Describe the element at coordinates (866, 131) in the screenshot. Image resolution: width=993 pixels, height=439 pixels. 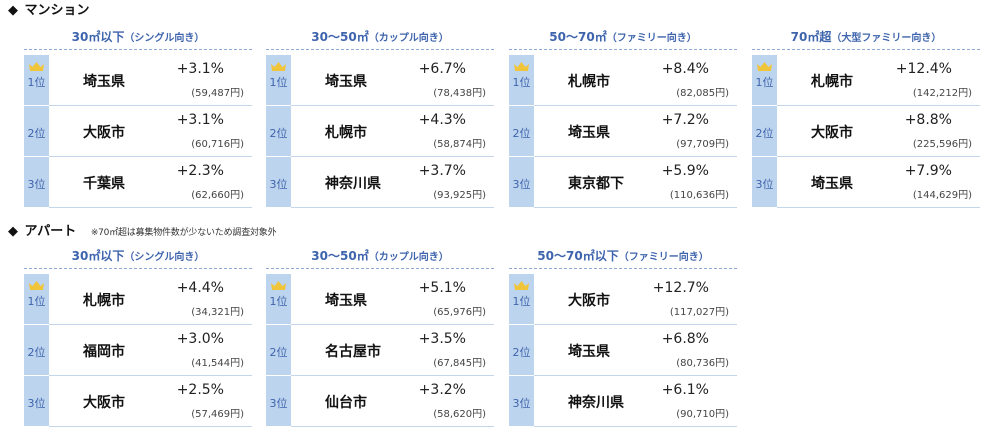
I see `ranking-row: 2位 大阪市 +8.8% (225,596円)` at that location.